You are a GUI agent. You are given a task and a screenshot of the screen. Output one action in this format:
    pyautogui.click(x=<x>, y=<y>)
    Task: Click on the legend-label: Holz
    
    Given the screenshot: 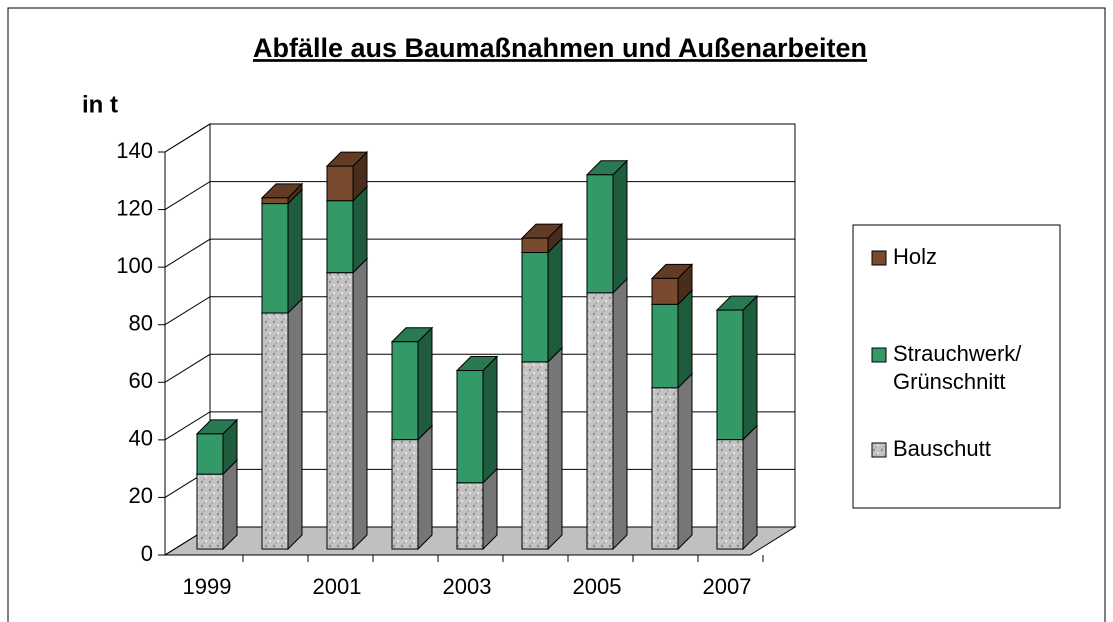 What is the action you would take?
    pyautogui.click(x=915, y=256)
    